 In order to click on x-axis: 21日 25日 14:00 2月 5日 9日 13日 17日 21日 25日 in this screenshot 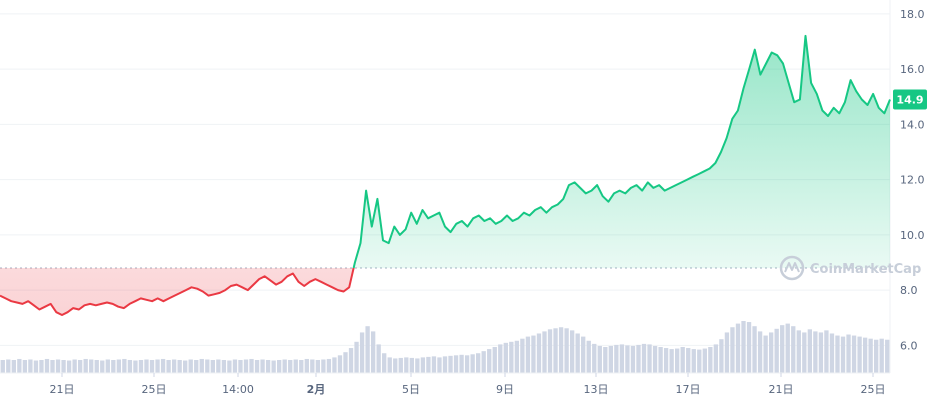, I will do `click(445, 384)`.